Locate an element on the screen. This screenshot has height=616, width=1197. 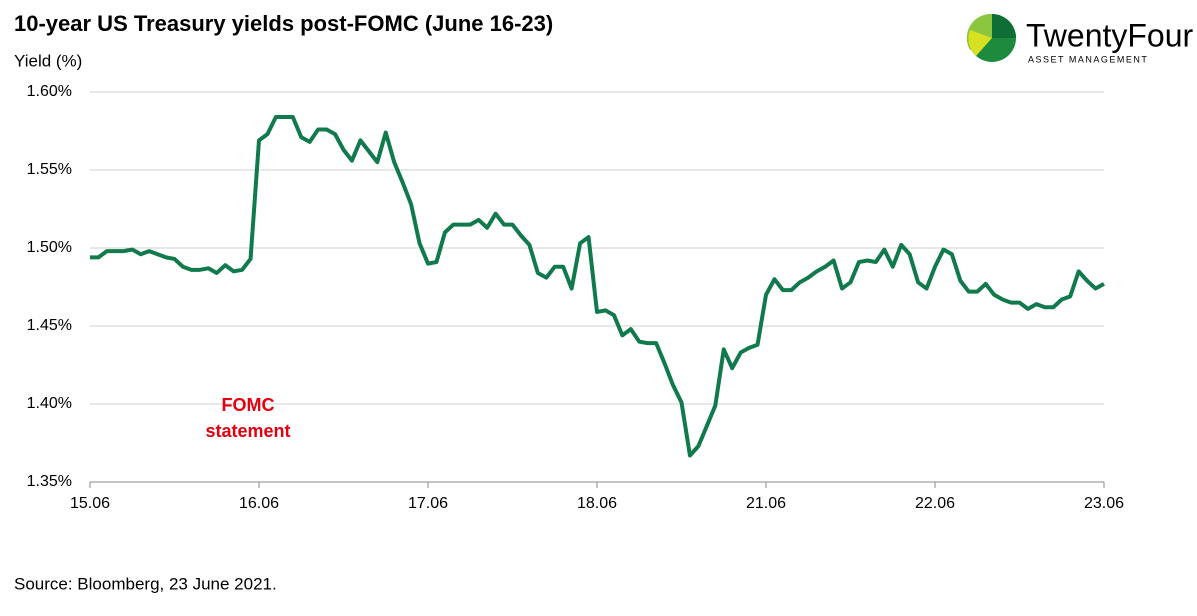
y-tick-label: 1.60% is located at coordinates (49, 91).